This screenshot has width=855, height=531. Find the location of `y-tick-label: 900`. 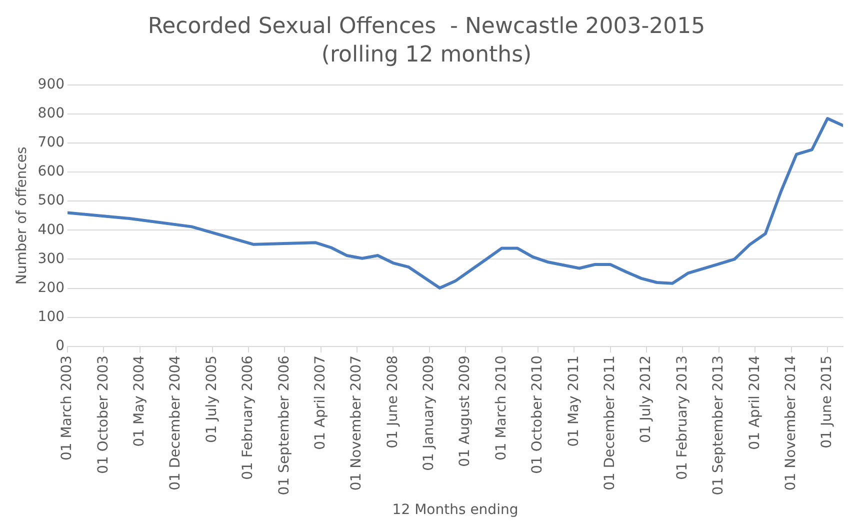

y-tick-label: 900 is located at coordinates (51, 84).